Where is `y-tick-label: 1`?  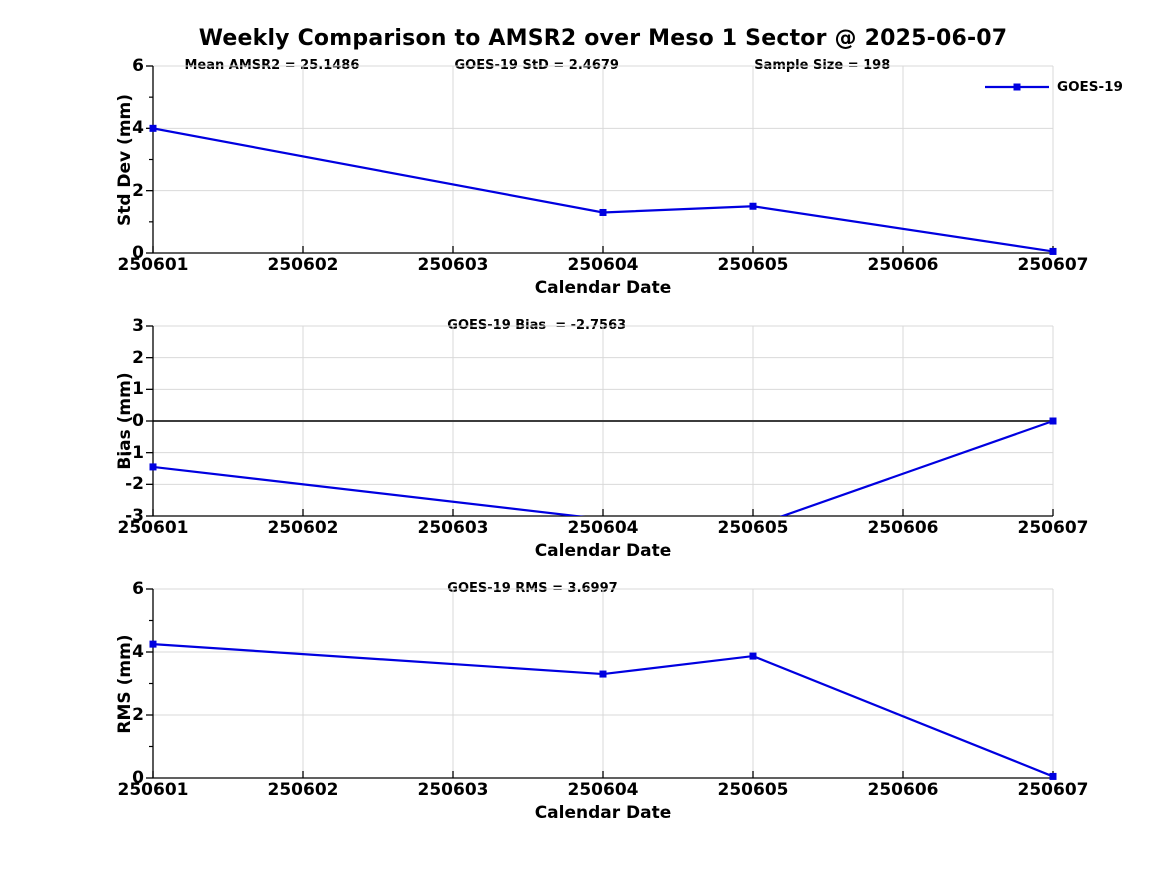
y-tick-label: 1 is located at coordinates (138, 389).